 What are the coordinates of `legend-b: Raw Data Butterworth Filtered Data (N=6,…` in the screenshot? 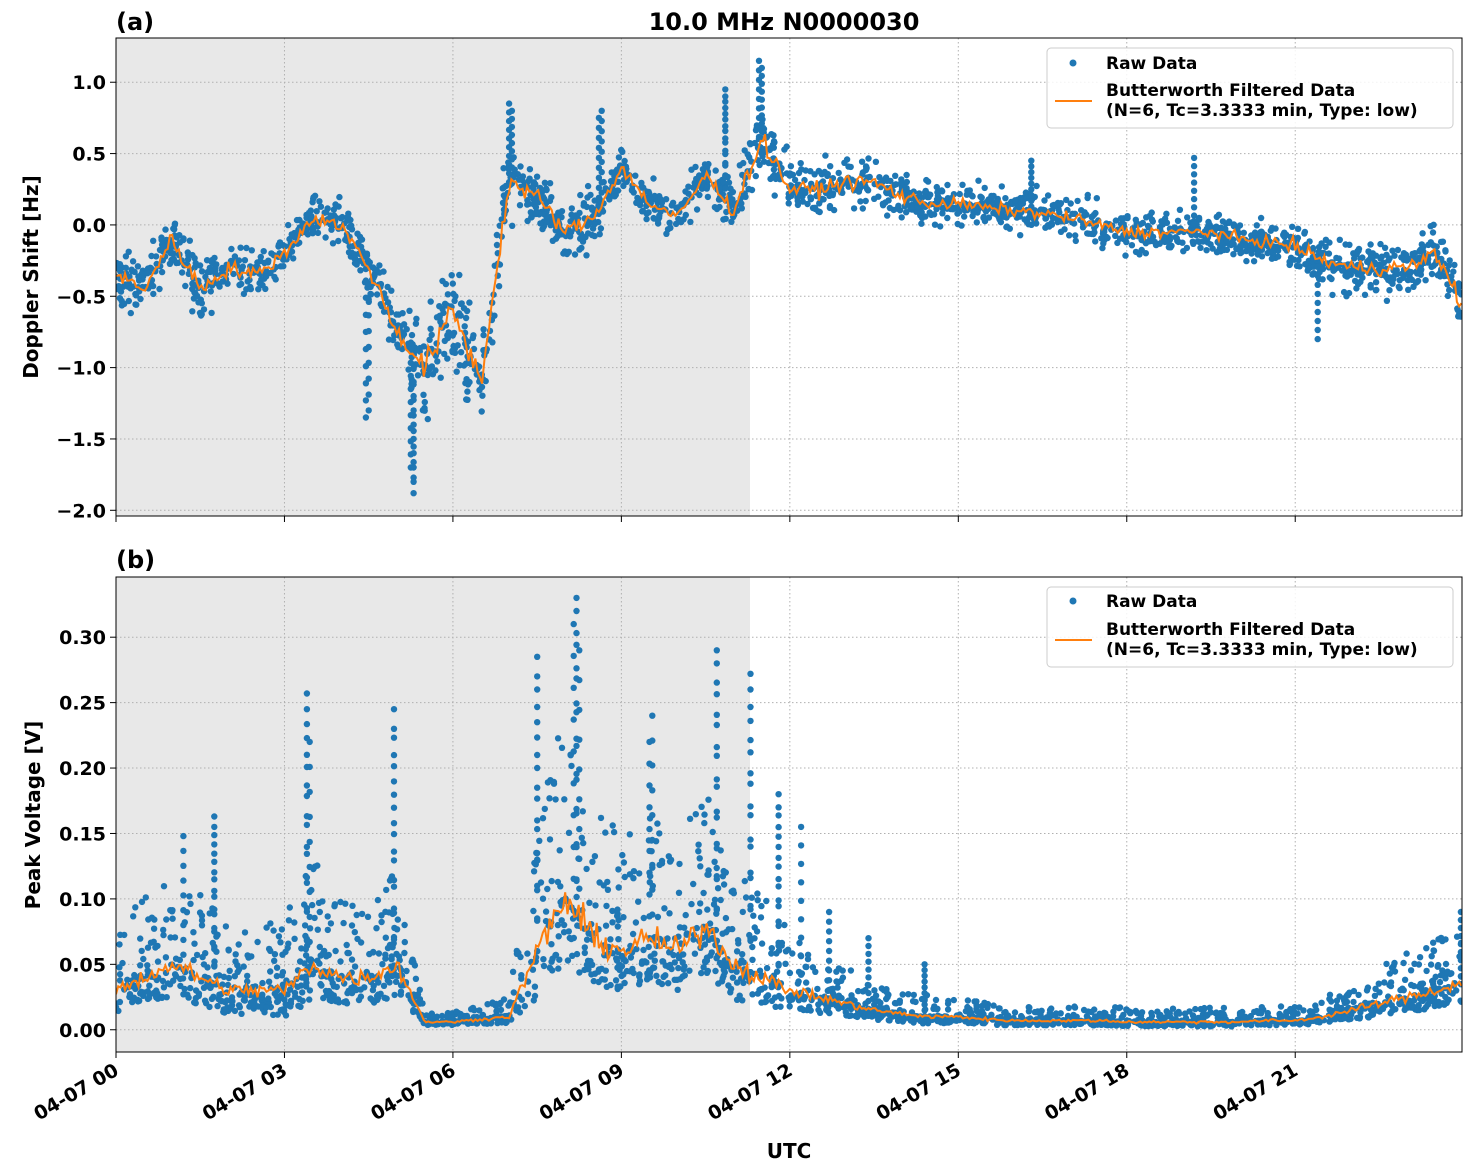 It's located at (1250, 627).